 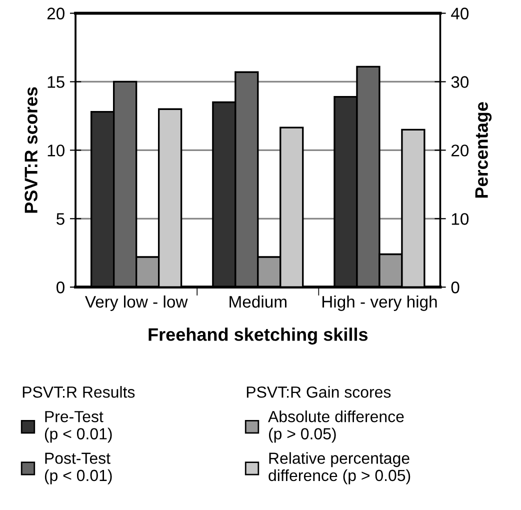 I want to click on x-tick-label: Very low - low, so click(x=136, y=303).